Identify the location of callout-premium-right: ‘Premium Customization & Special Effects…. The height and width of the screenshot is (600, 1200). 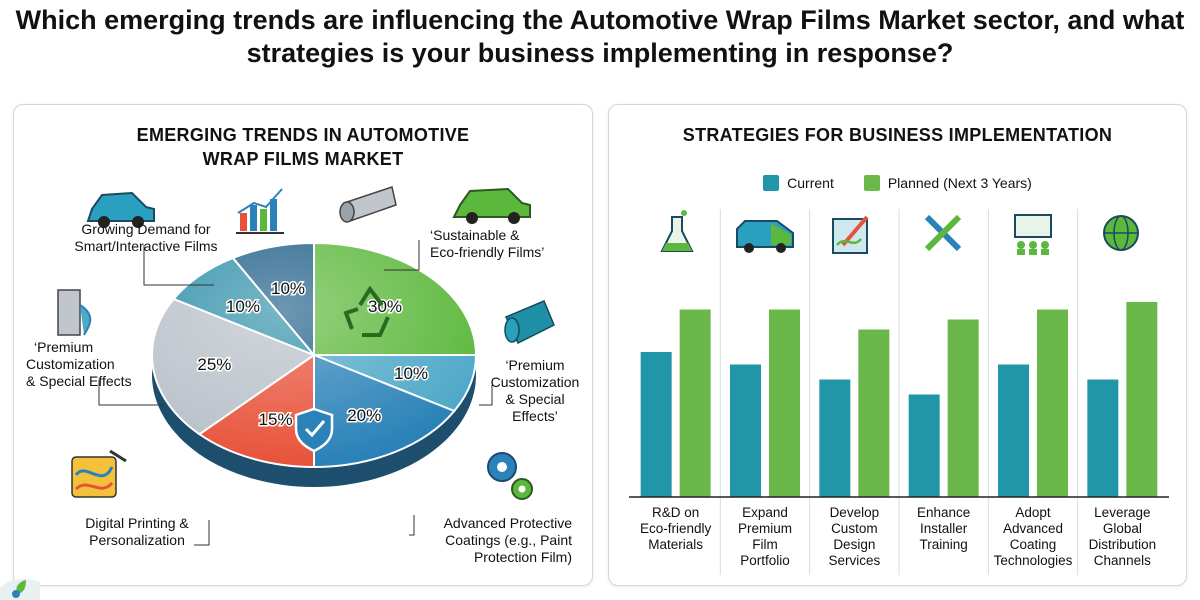
(535, 390).